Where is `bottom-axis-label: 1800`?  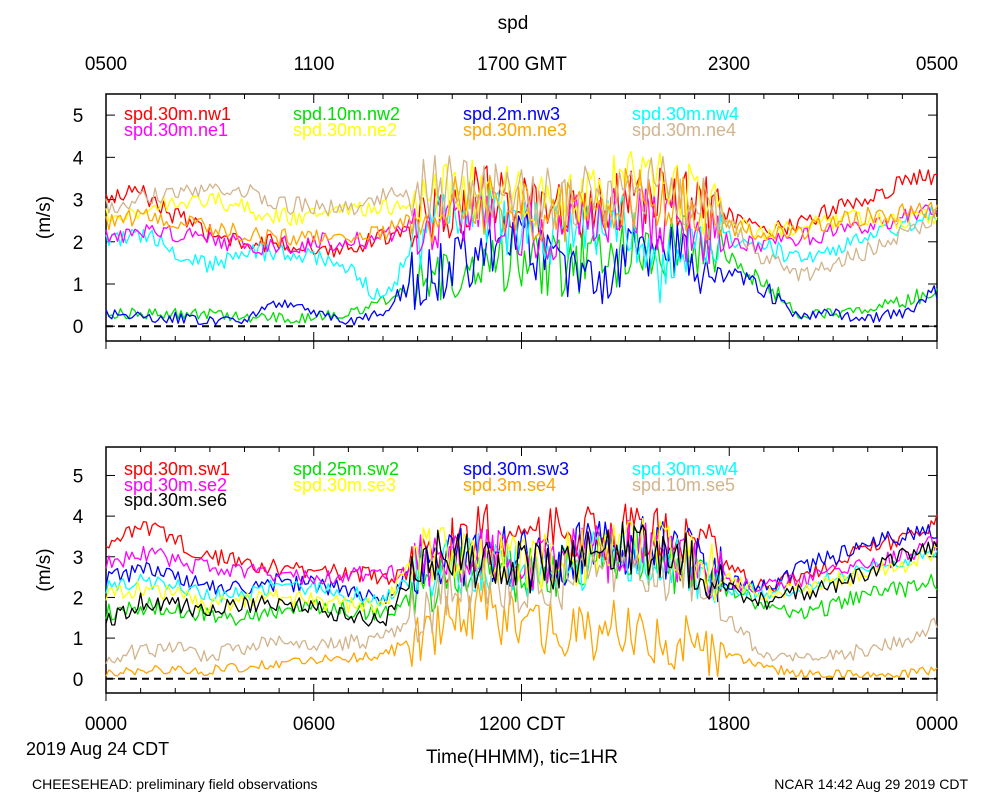
bottom-axis-label: 1800 is located at coordinates (729, 724).